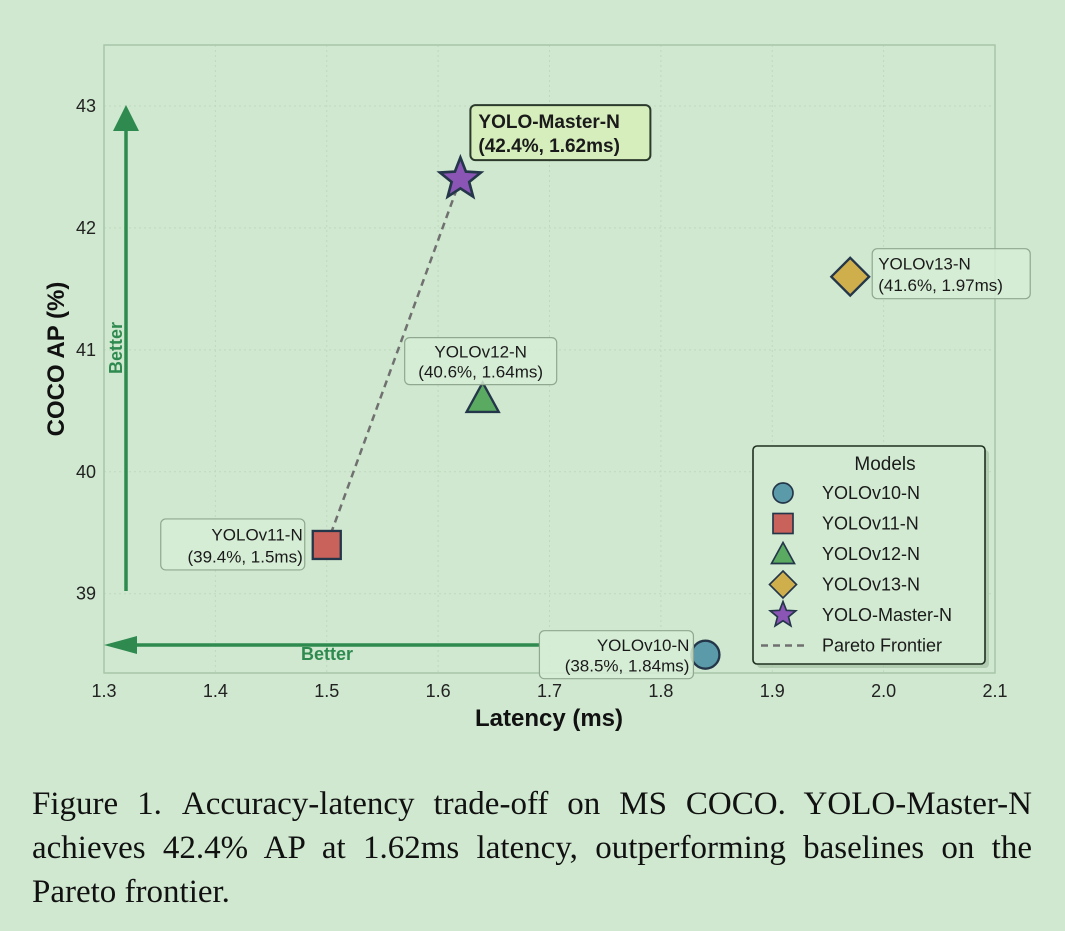 This screenshot has height=931, width=1065. What do you see at coordinates (871, 585) in the screenshot?
I see `legend-yolov13-n-label: YOLOv13-N` at bounding box center [871, 585].